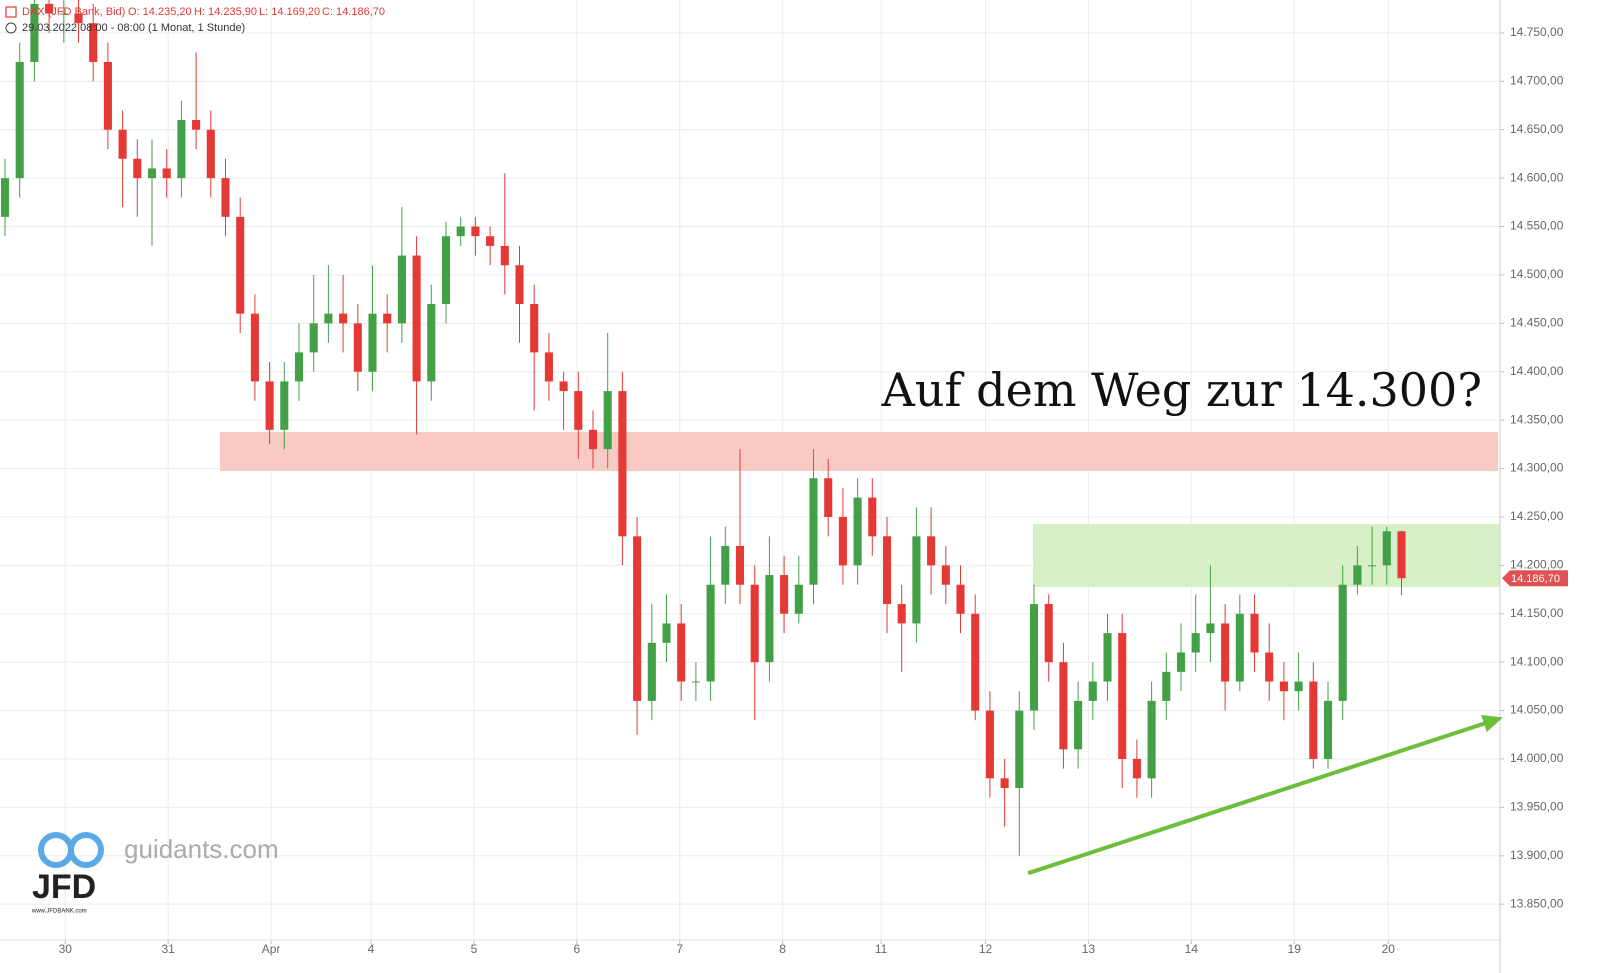  Describe the element at coordinates (1537, 226) in the screenshot. I see `y-tick-label: 14.550,00` at that location.